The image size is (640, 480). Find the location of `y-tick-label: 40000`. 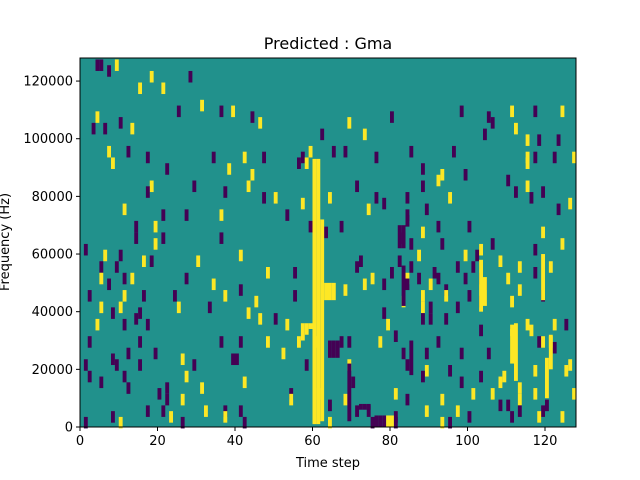

y-tick-label: 40000 is located at coordinates (52, 312).